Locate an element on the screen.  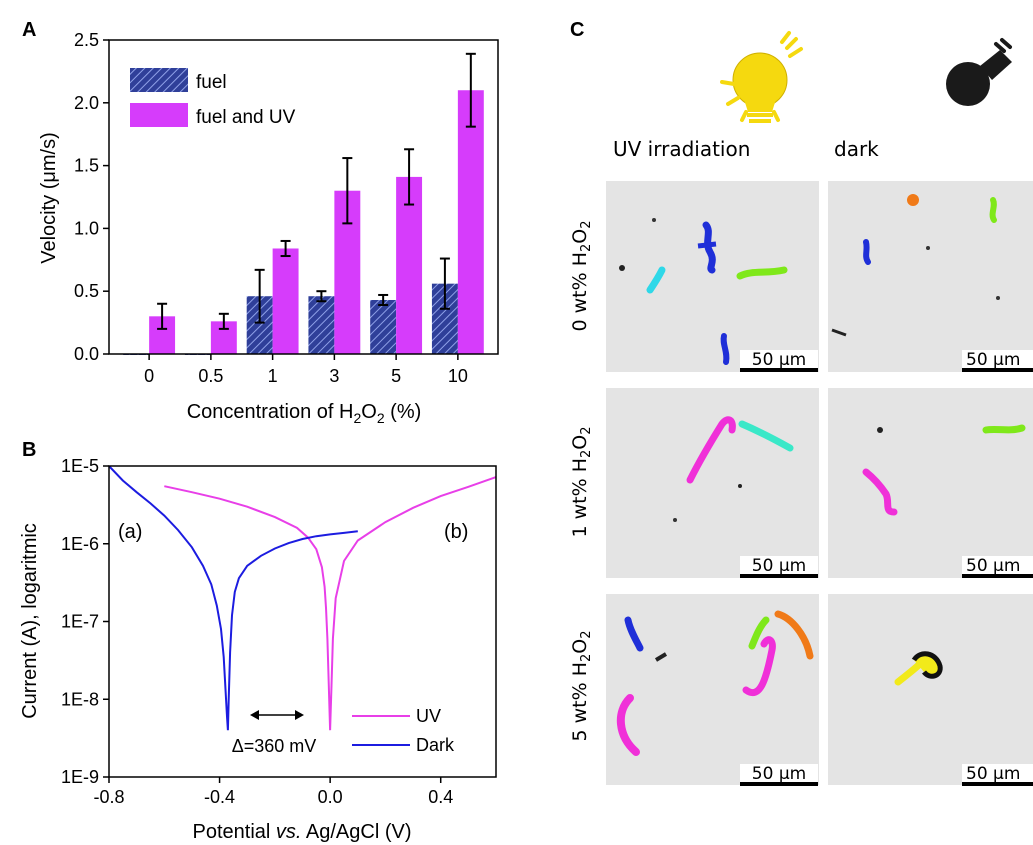
row-label-0wt: 0 wt% H2O2 is located at coordinates (581, 275).